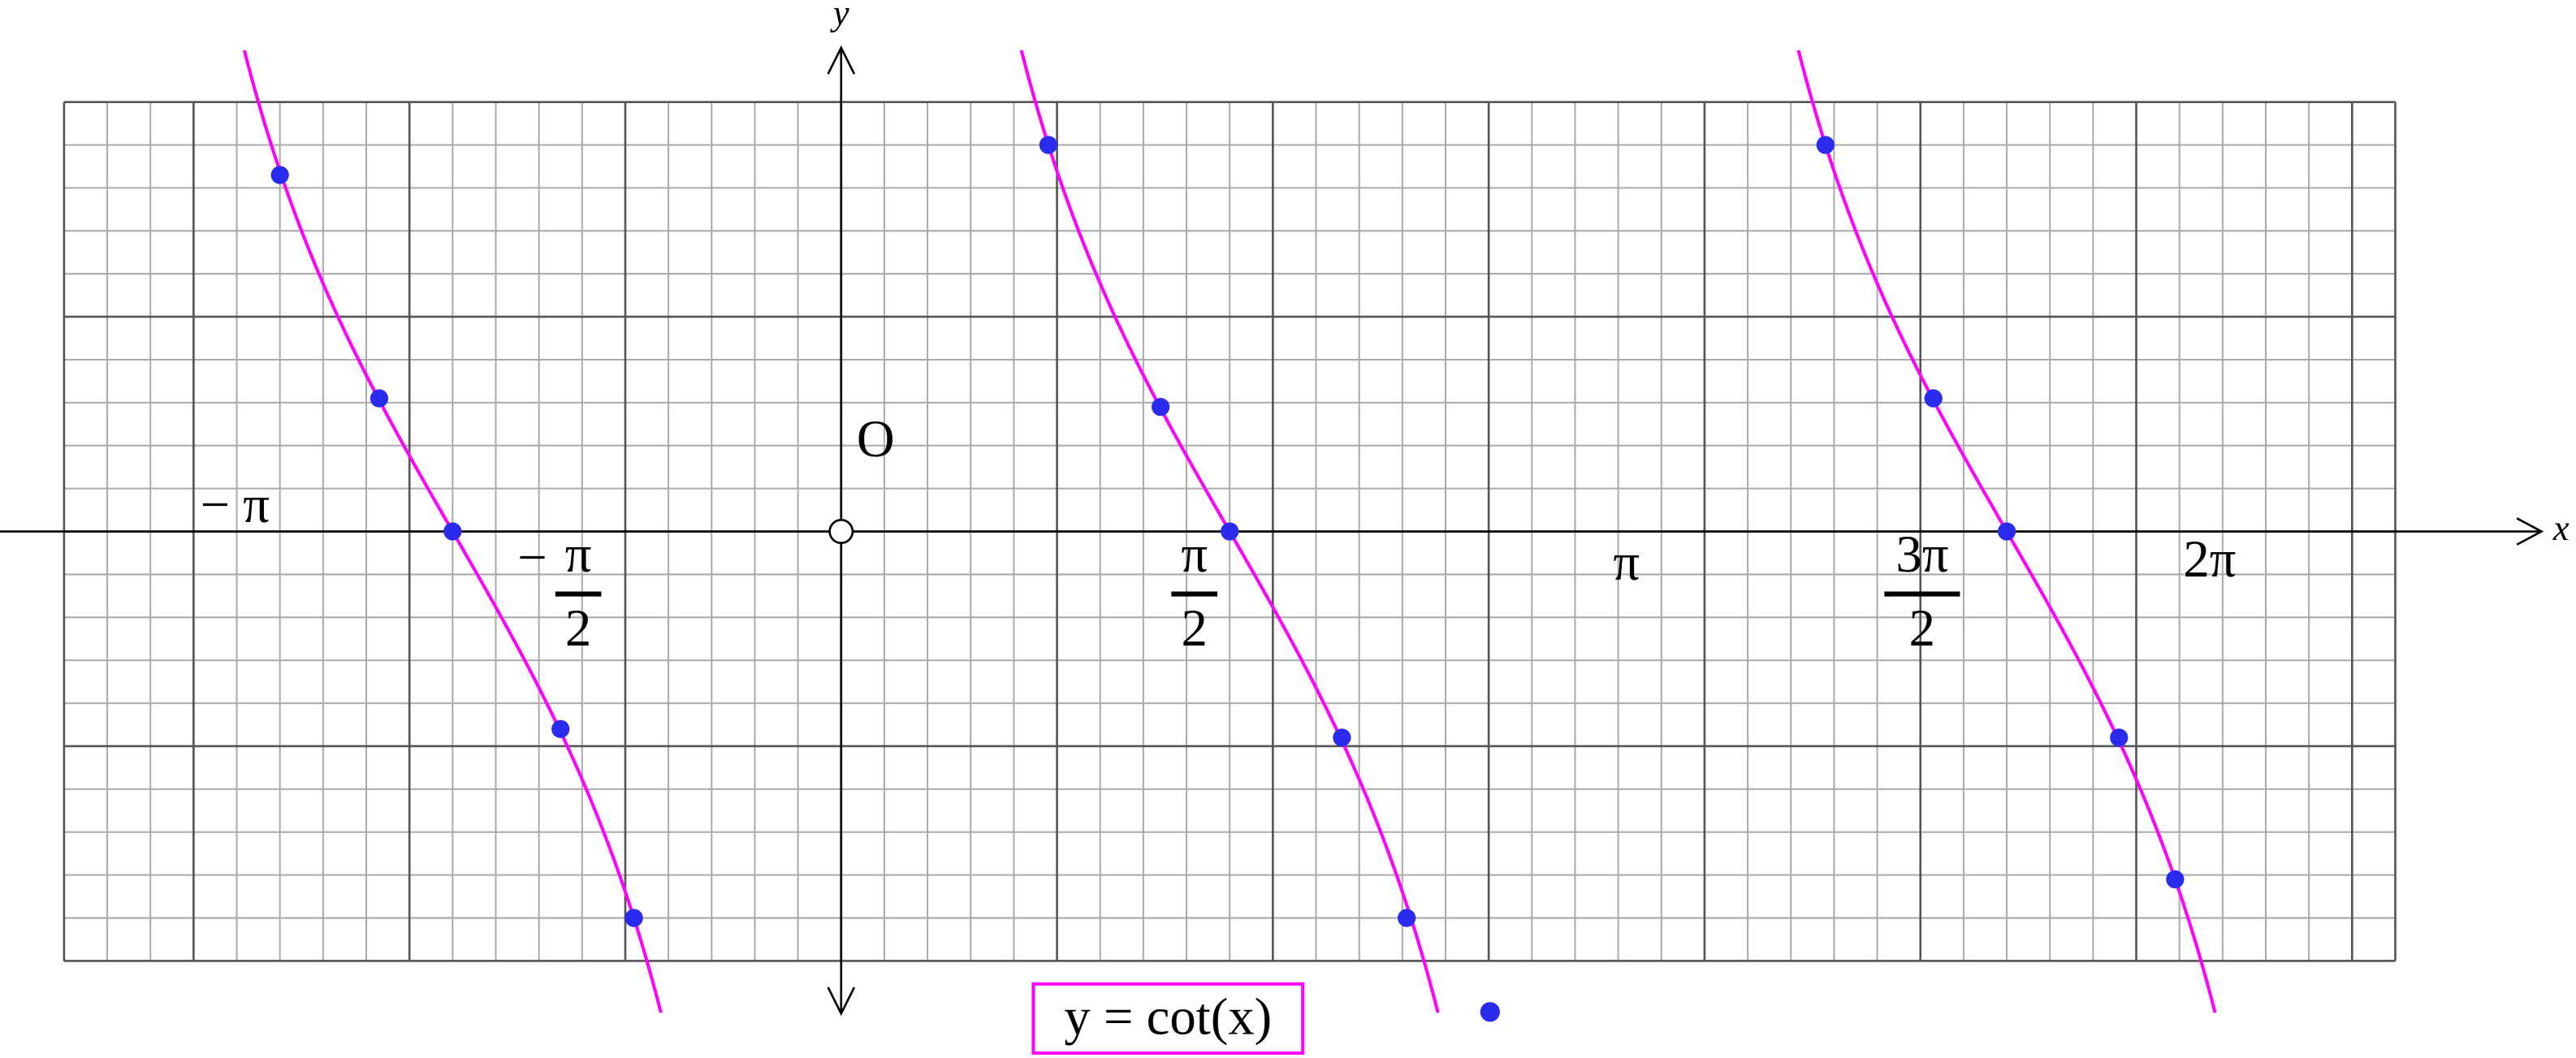 The height and width of the screenshot is (1058, 2576). I want to click on y-axis-label: y, so click(840, 17).